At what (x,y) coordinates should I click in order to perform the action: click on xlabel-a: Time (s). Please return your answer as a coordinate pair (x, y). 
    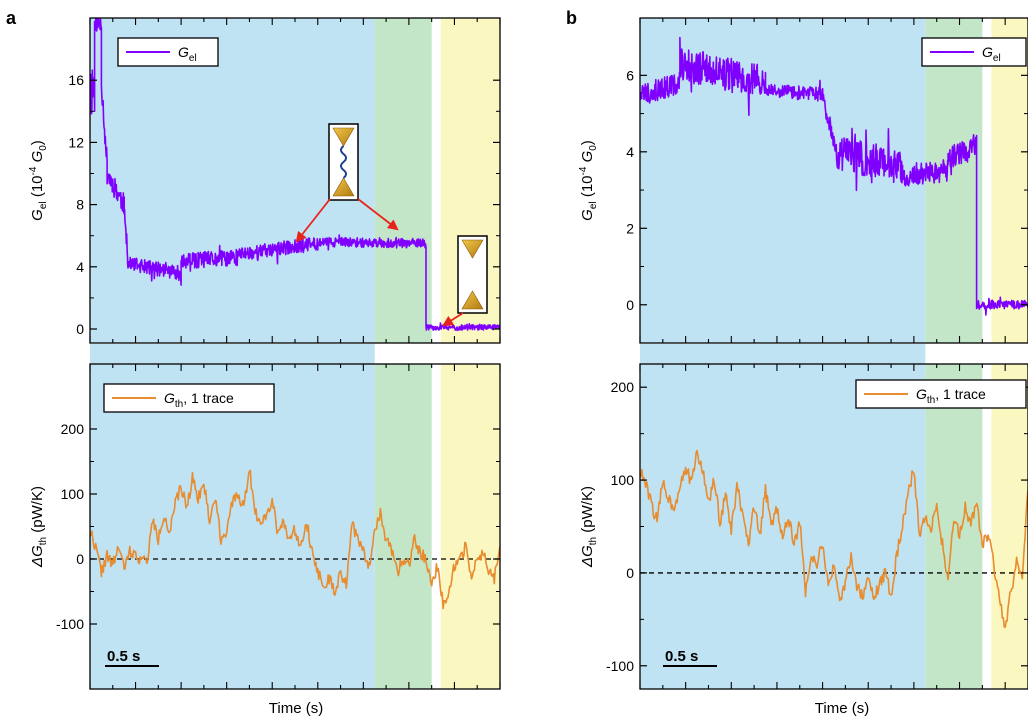
    Looking at the image, I should click on (296, 708).